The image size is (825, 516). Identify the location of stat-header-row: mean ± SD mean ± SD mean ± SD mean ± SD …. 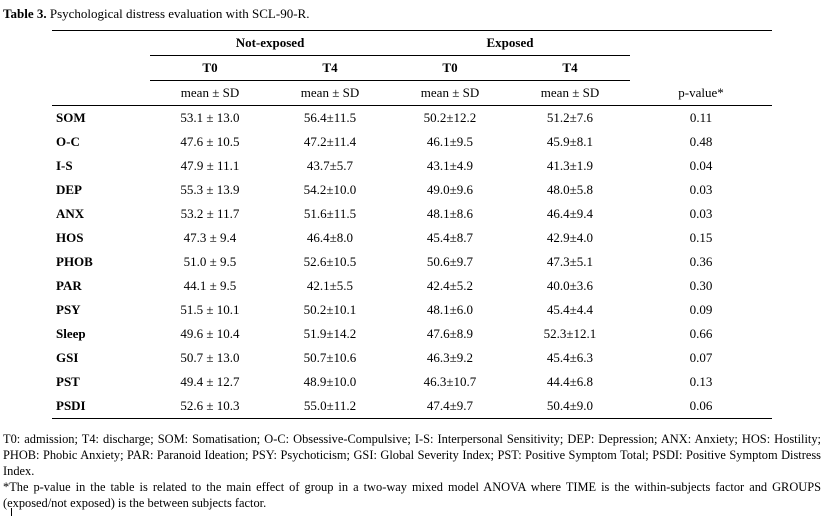
(412, 93).